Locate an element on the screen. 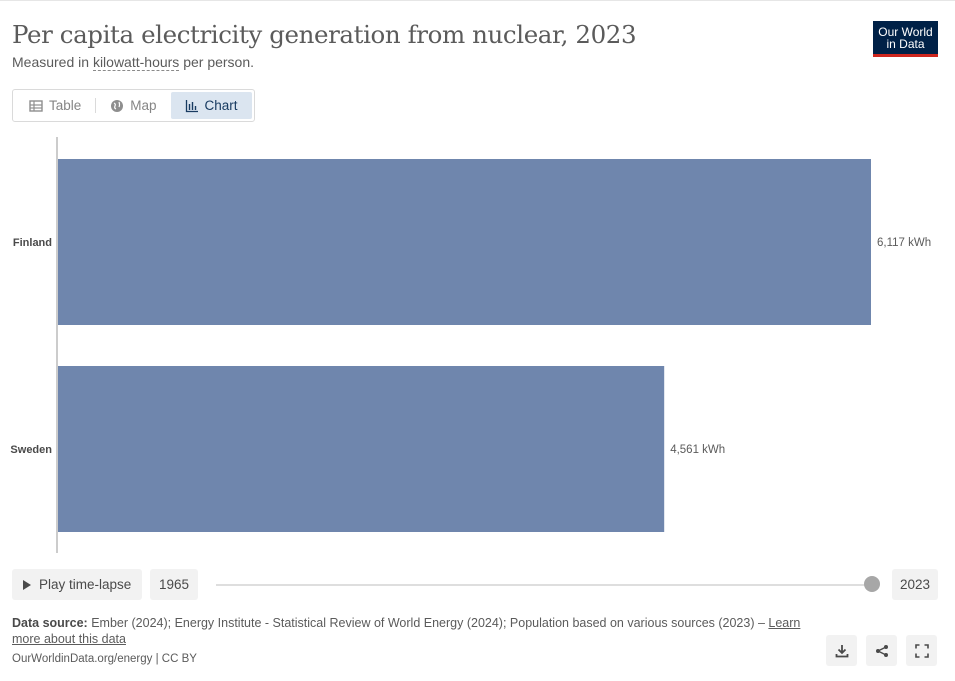 The image size is (955, 681). learn-more-link: Learn more about this data is located at coordinates (406, 631).